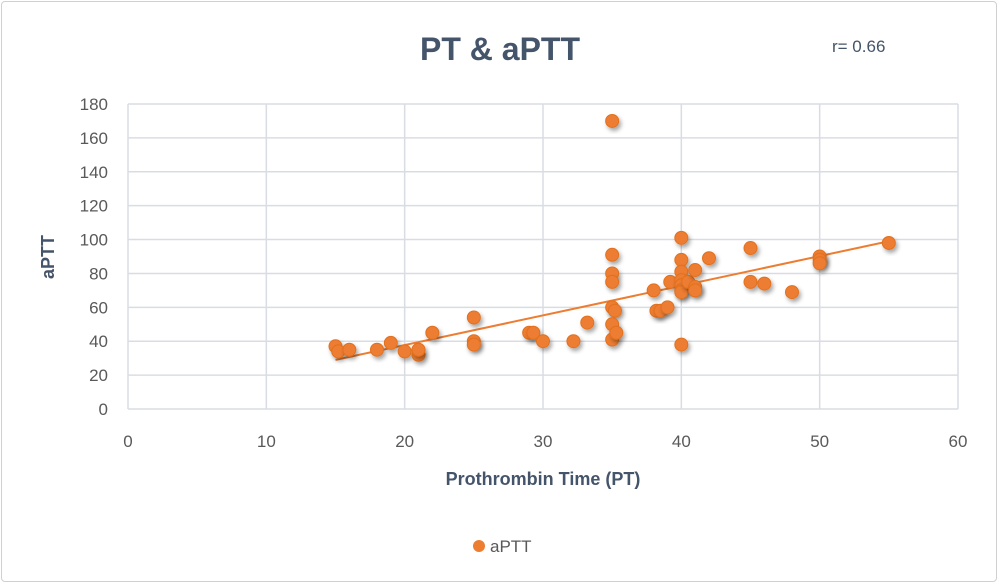 The height and width of the screenshot is (585, 1000). Describe the element at coordinates (511, 546) in the screenshot. I see `legend-label: aPTT` at that location.